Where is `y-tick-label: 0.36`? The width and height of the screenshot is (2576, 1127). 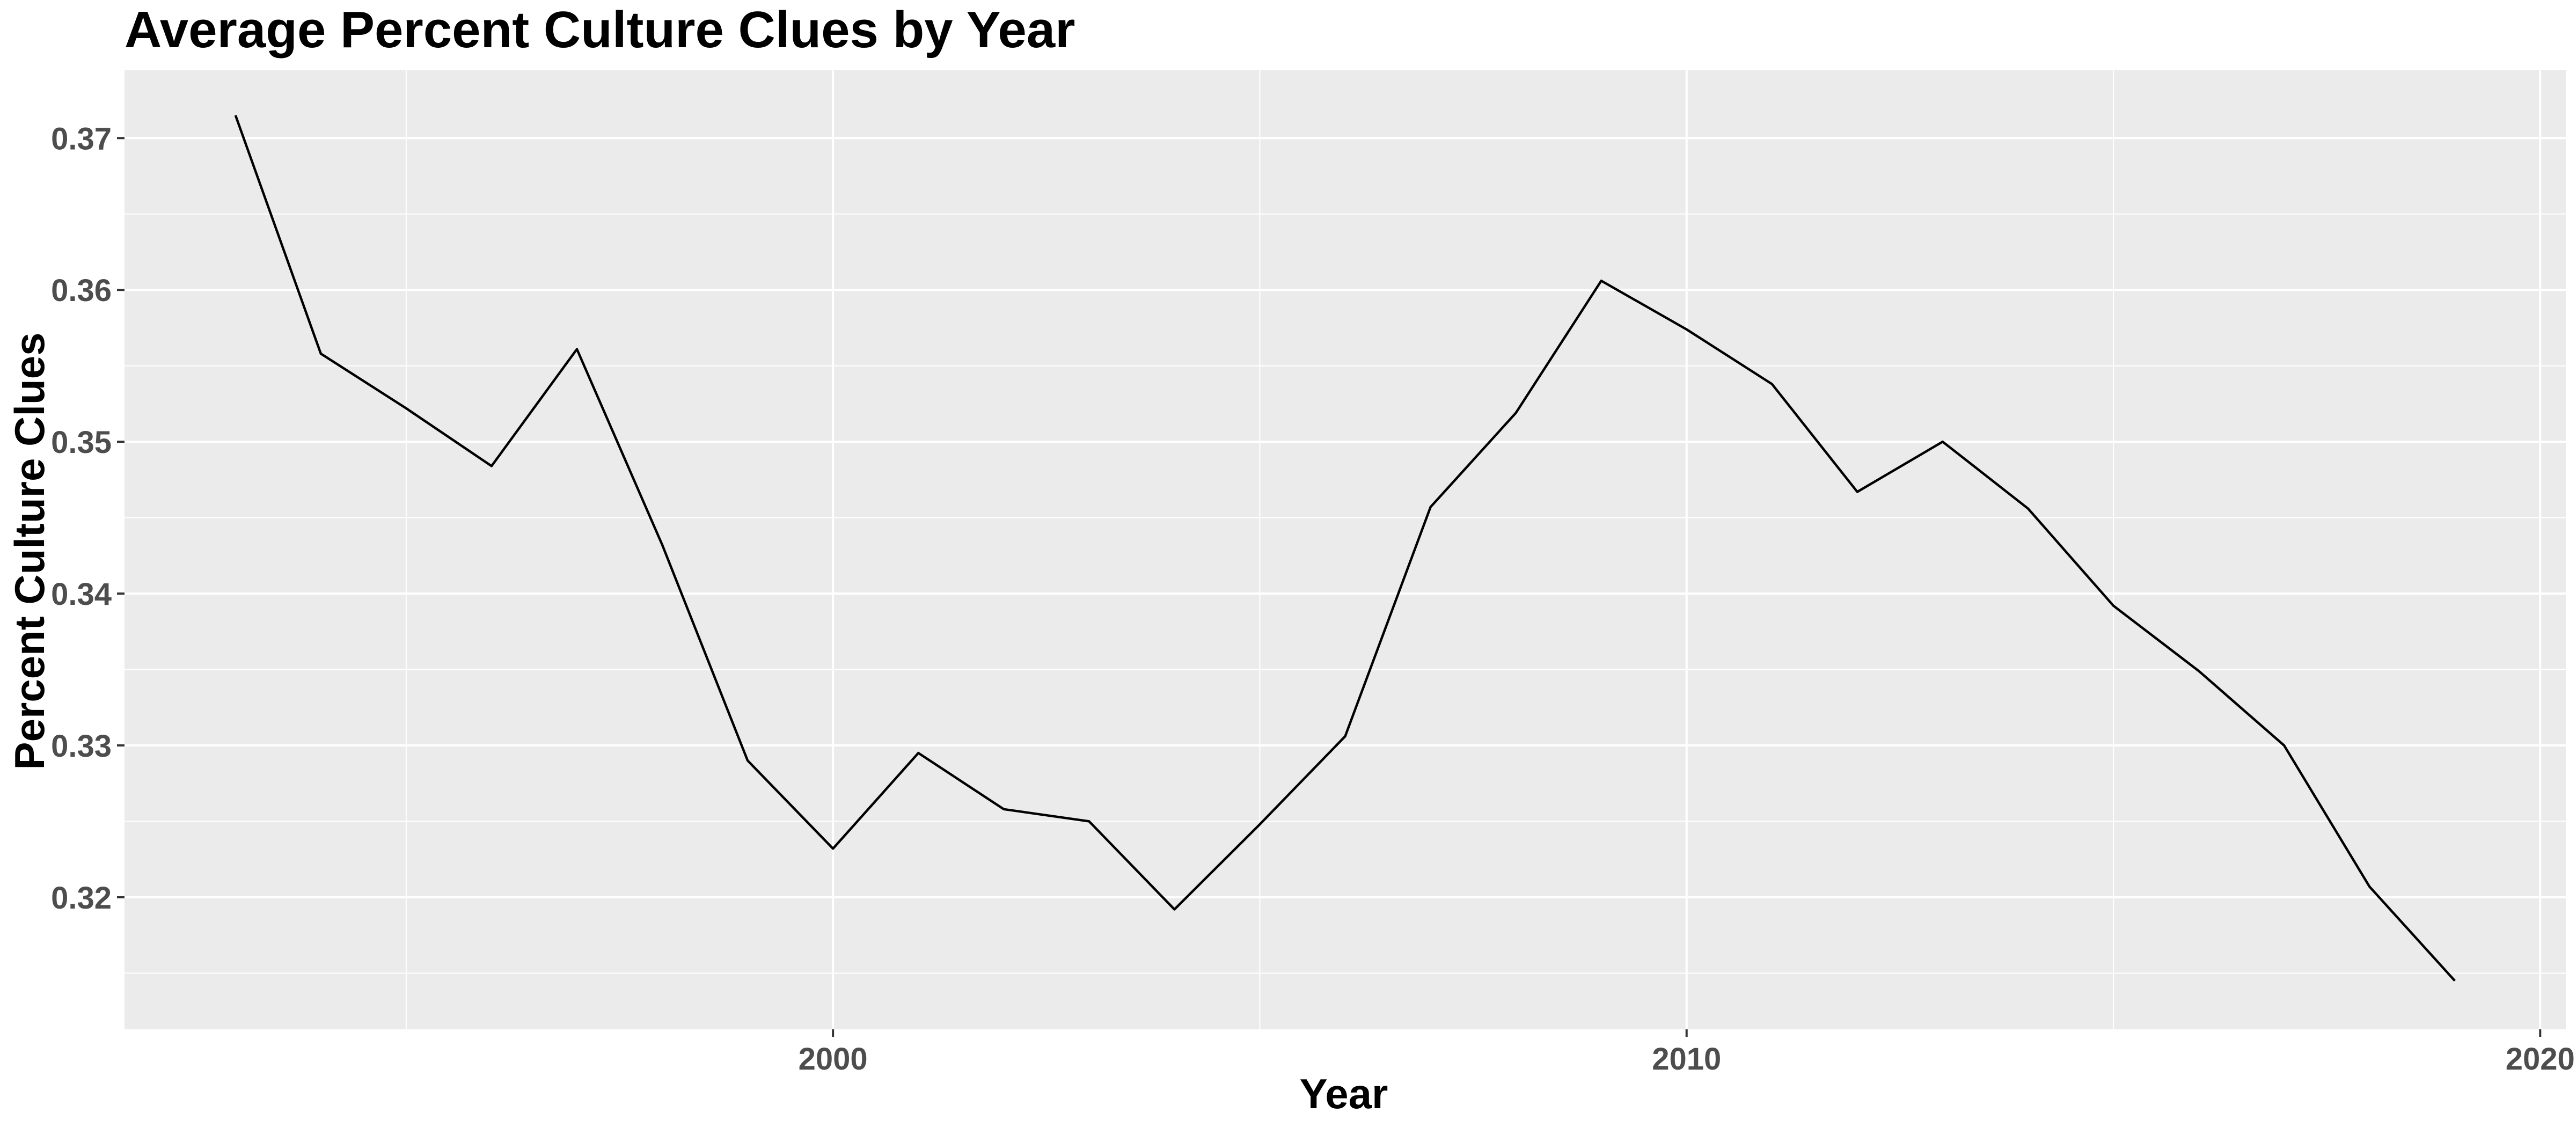 y-tick-label: 0.36 is located at coordinates (81, 290).